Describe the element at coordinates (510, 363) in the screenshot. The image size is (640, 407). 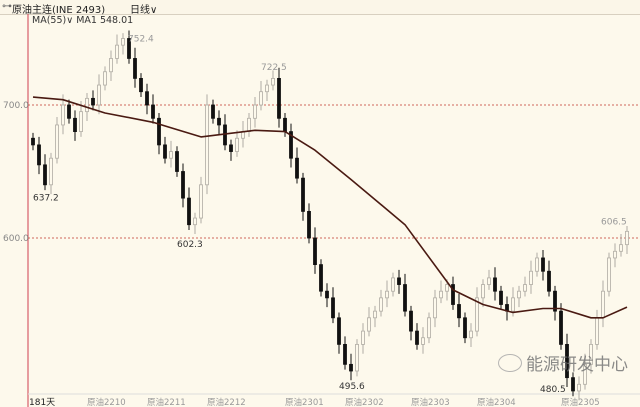
I see `wechat-icon` at that location.